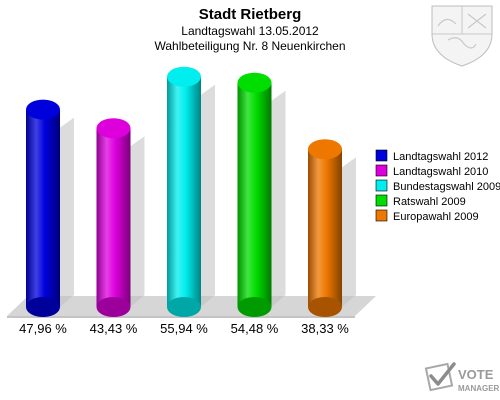 The width and height of the screenshot is (500, 400). I want to click on chart-floor-shadow, so click(181, 317).